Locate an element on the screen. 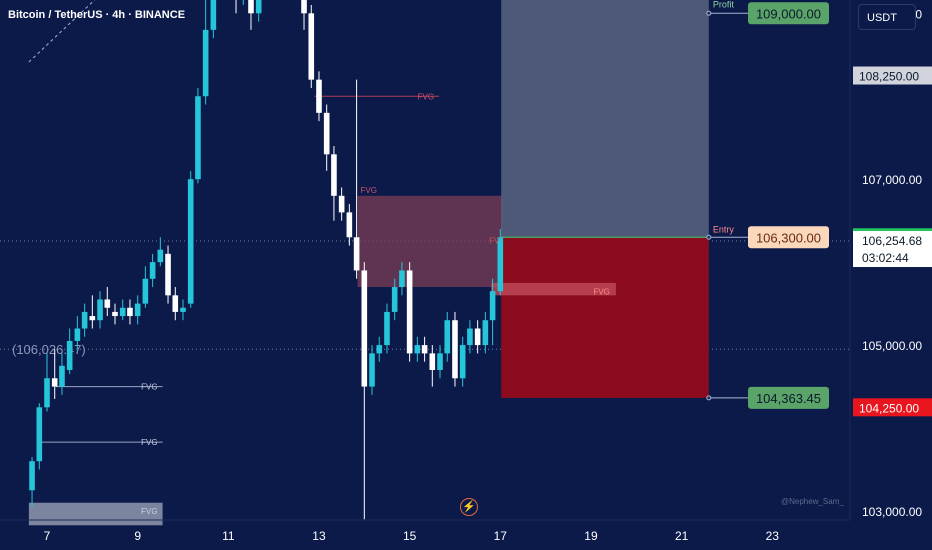  entry-price-label: 106,300.00 is located at coordinates (788, 237).